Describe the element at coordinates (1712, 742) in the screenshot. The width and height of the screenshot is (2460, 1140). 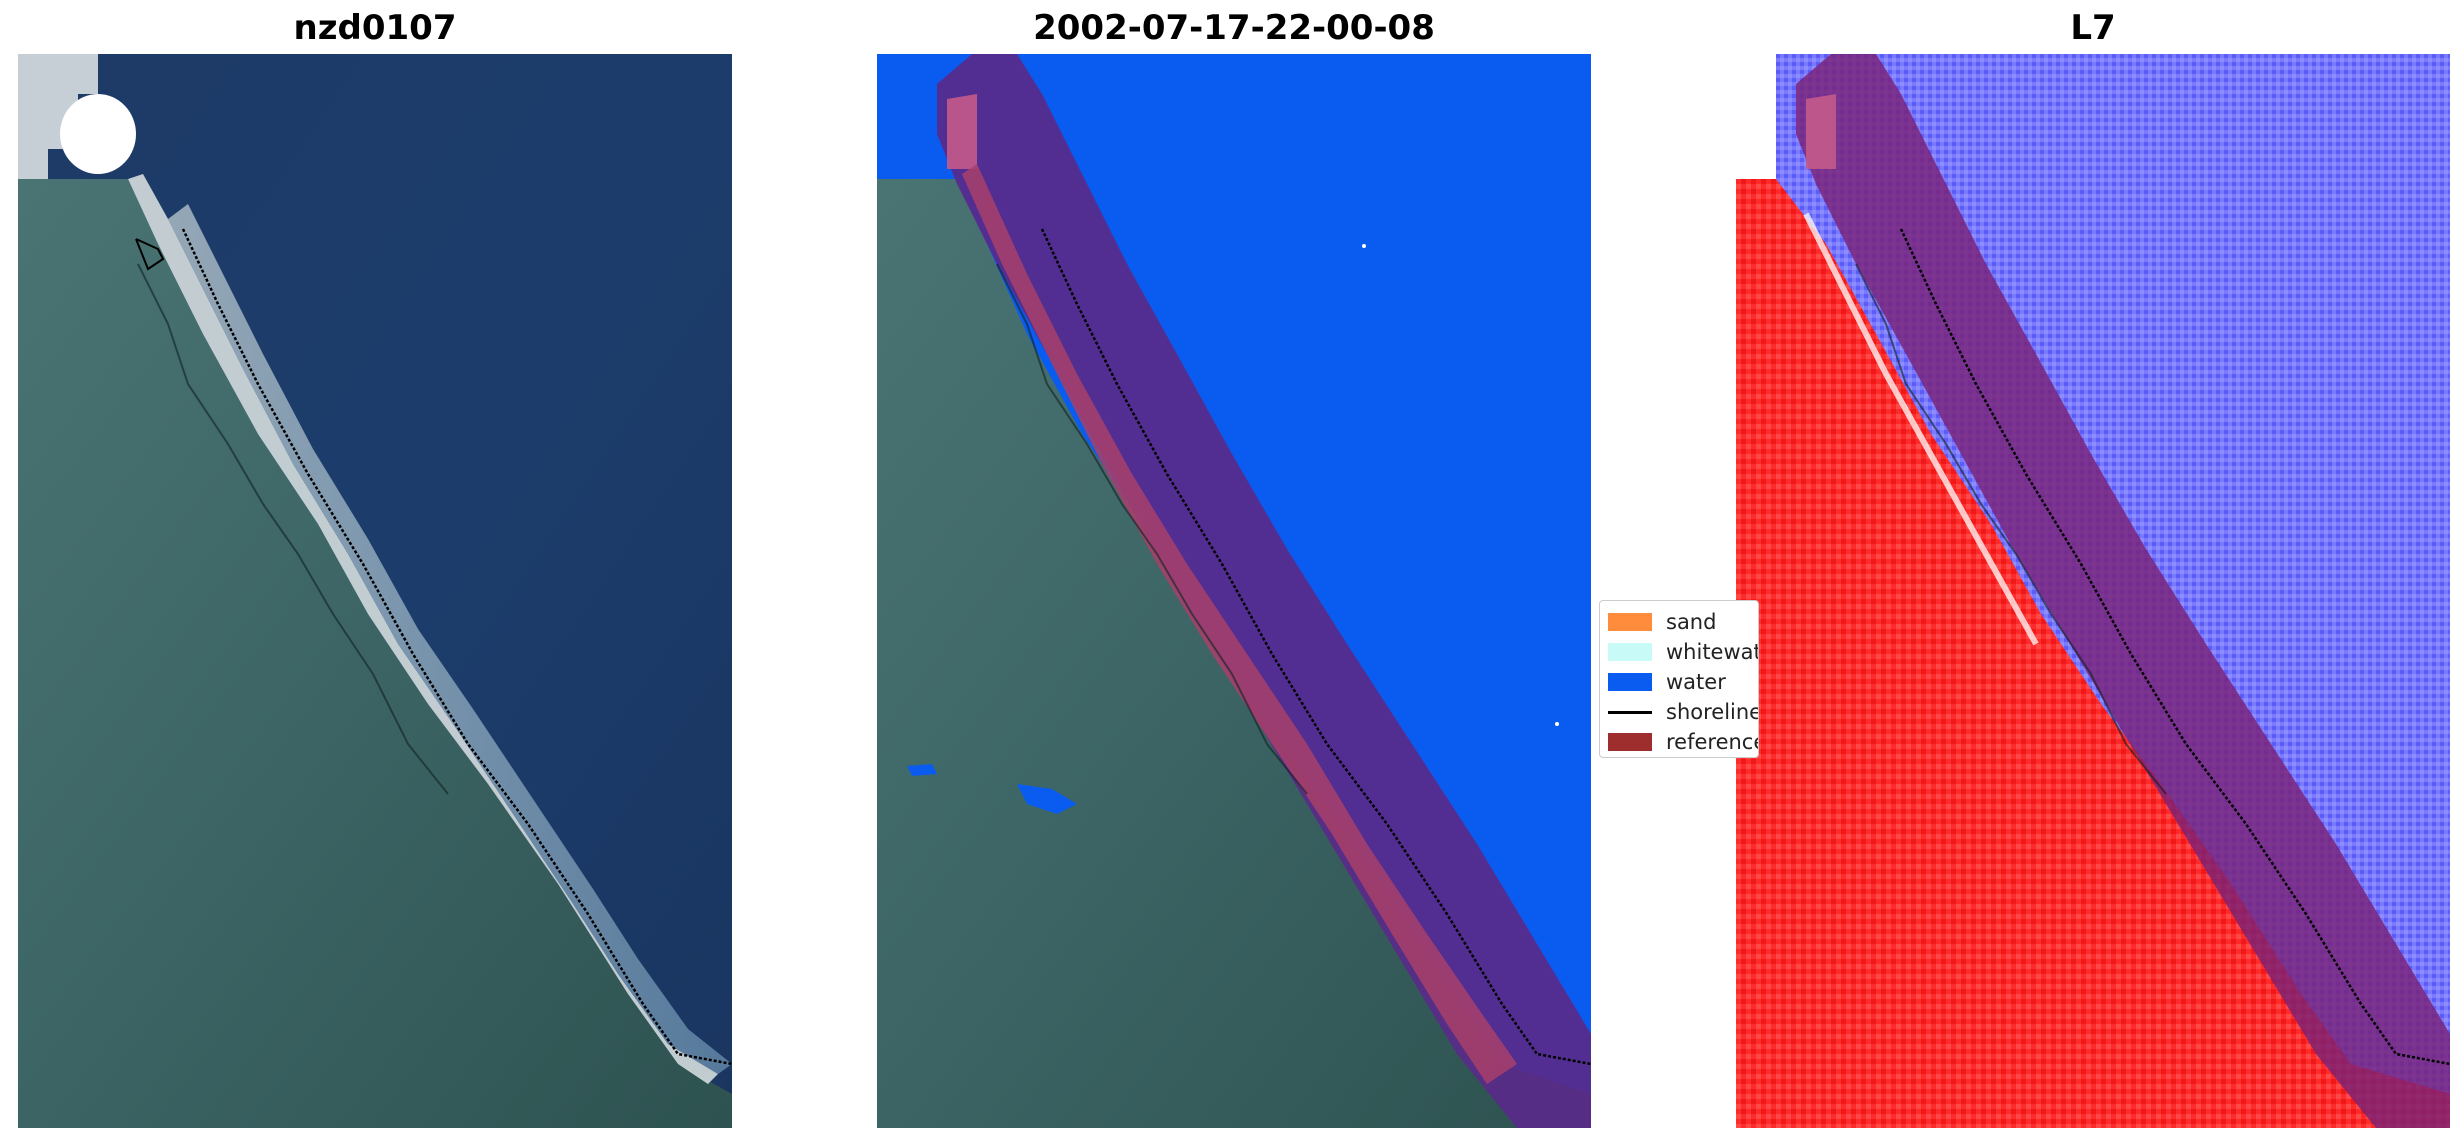
I see `legend-label: reference` at that location.